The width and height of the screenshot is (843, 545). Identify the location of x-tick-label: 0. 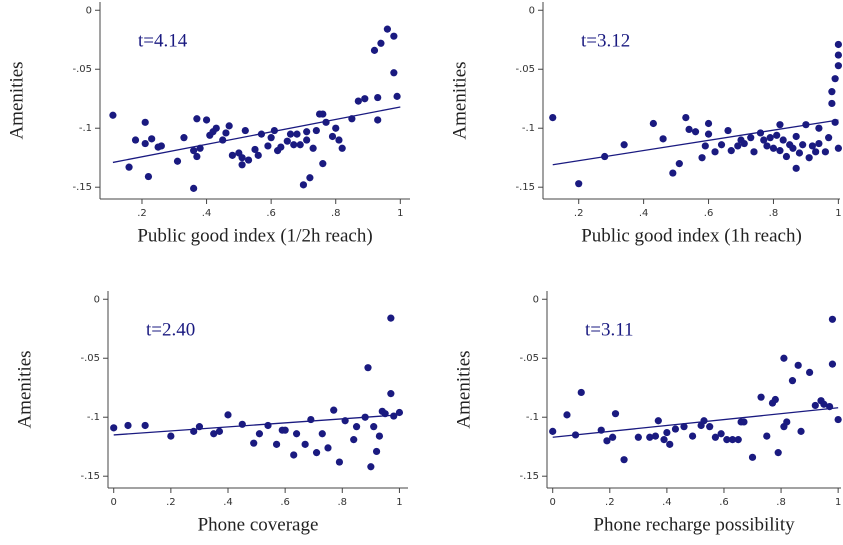
(114, 502).